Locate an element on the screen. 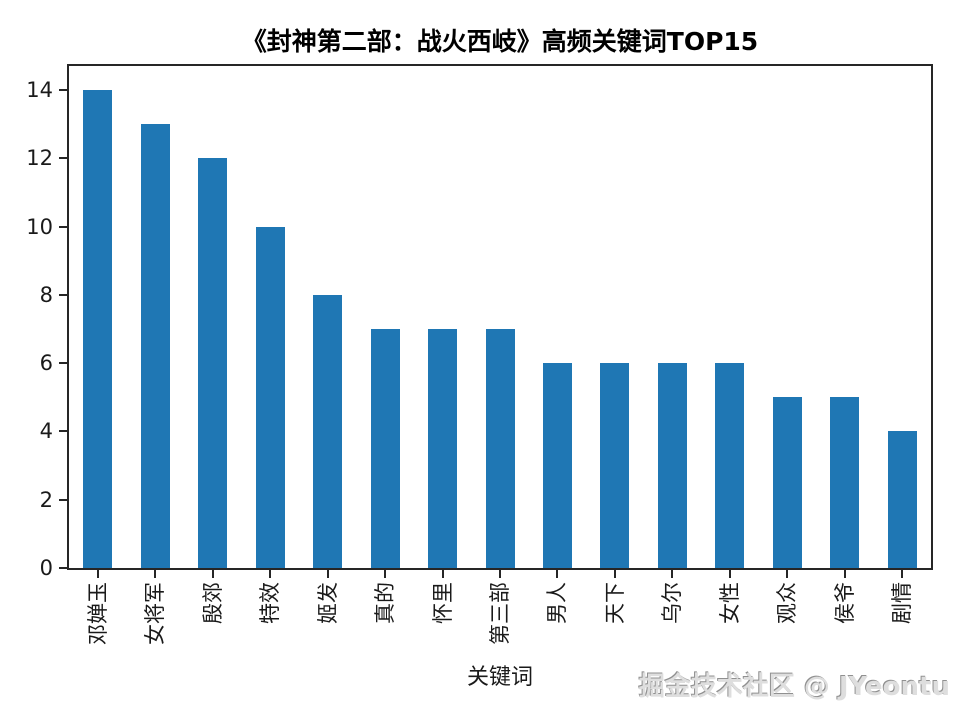 This screenshot has width=960, height=720. x-tick-label: 男人 is located at coordinates (557, 603).